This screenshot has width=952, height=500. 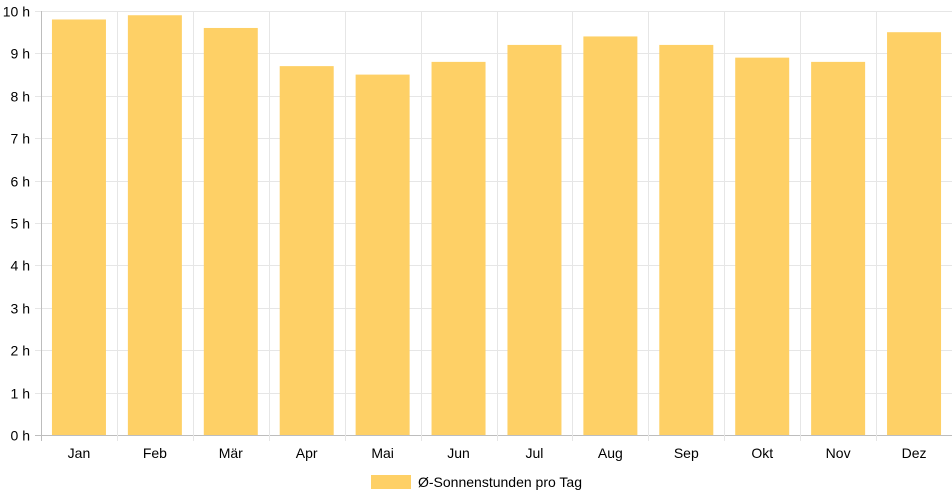 I want to click on x-tick-label: Dez, so click(x=914, y=453).